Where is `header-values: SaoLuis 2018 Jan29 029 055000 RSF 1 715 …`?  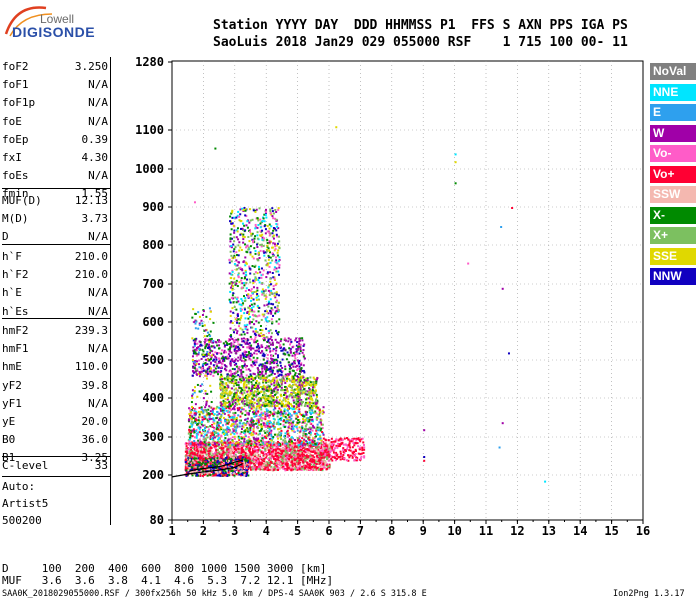 header-values: SaoLuis 2018 Jan29 029 055000 RSF 1 715 … is located at coordinates (420, 42).